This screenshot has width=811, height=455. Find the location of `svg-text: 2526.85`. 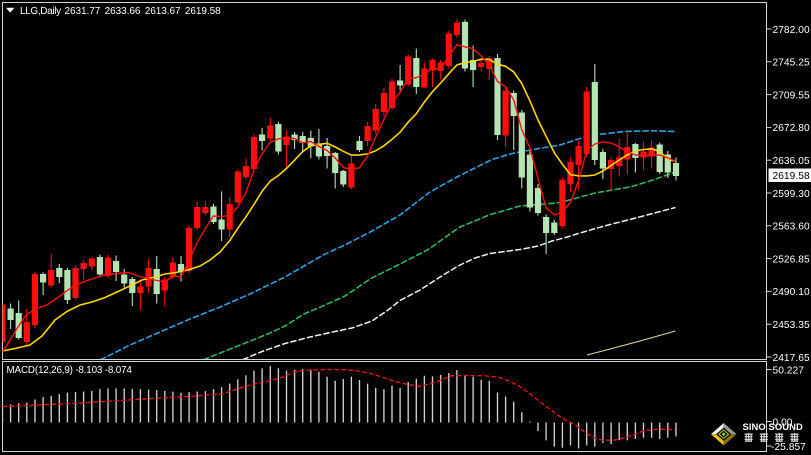

svg-text: 2526.85 is located at coordinates (791, 259).